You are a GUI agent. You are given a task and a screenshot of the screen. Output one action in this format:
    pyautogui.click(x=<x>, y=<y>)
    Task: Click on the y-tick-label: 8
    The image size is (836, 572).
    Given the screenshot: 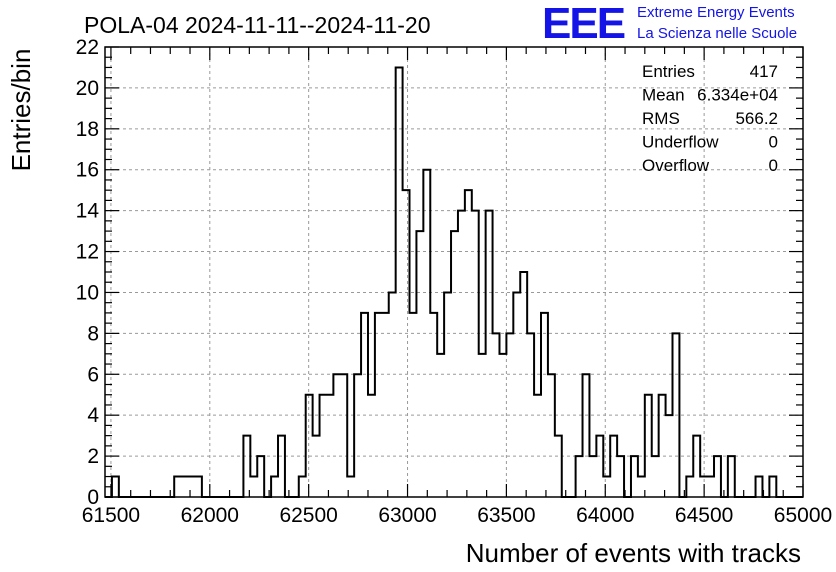 What is the action you would take?
    pyautogui.click(x=93, y=333)
    